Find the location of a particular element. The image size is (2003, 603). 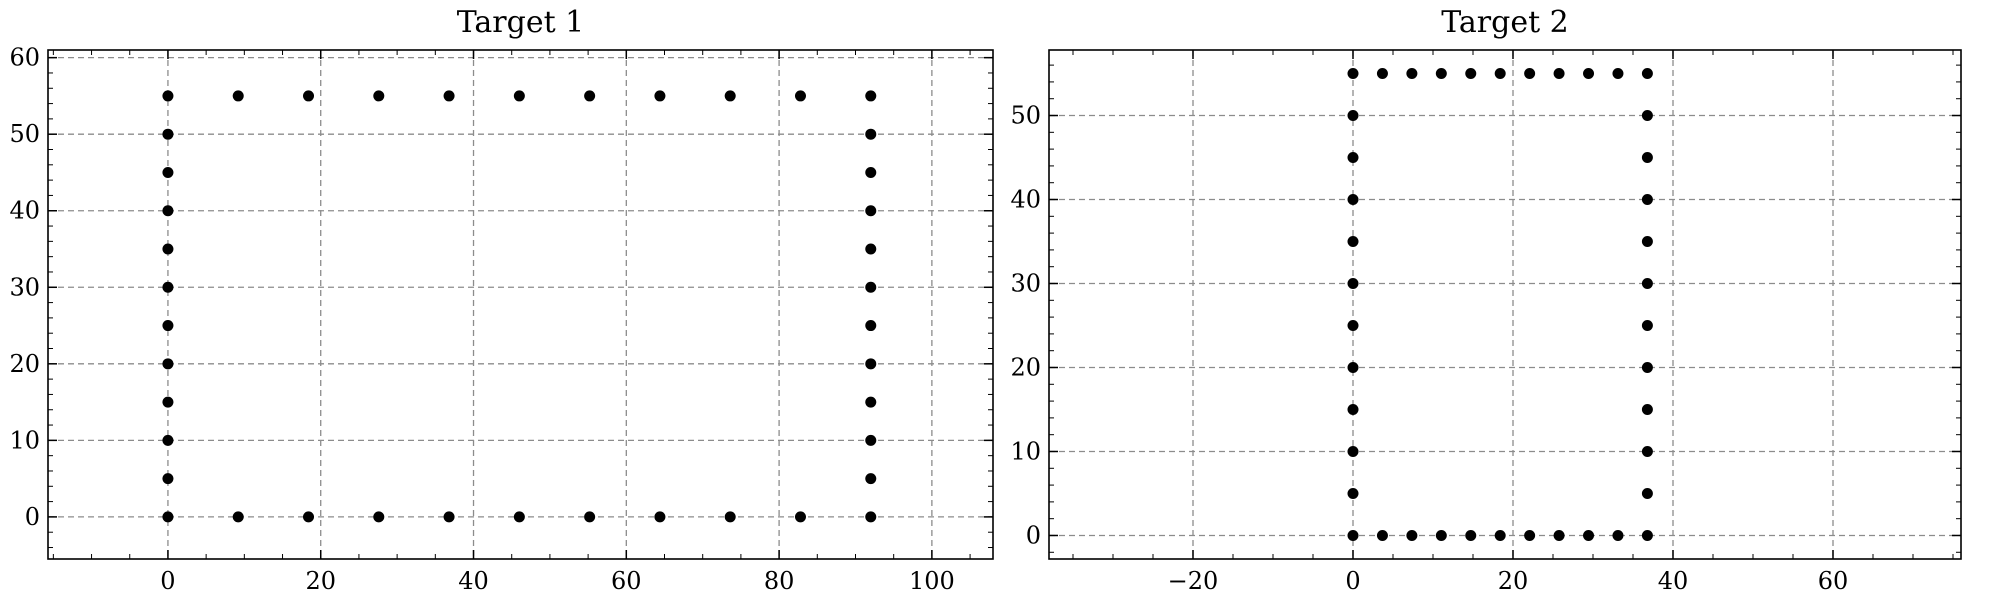

x-tick-label: 100 is located at coordinates (932, 581).